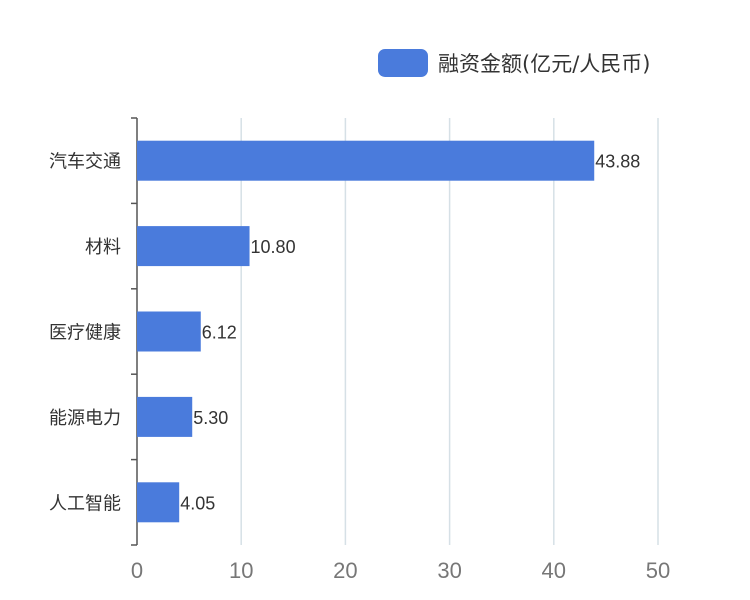 The height and width of the screenshot is (600, 750). What do you see at coordinates (273, 247) in the screenshot?
I see `bar-value-label: 10.80` at bounding box center [273, 247].